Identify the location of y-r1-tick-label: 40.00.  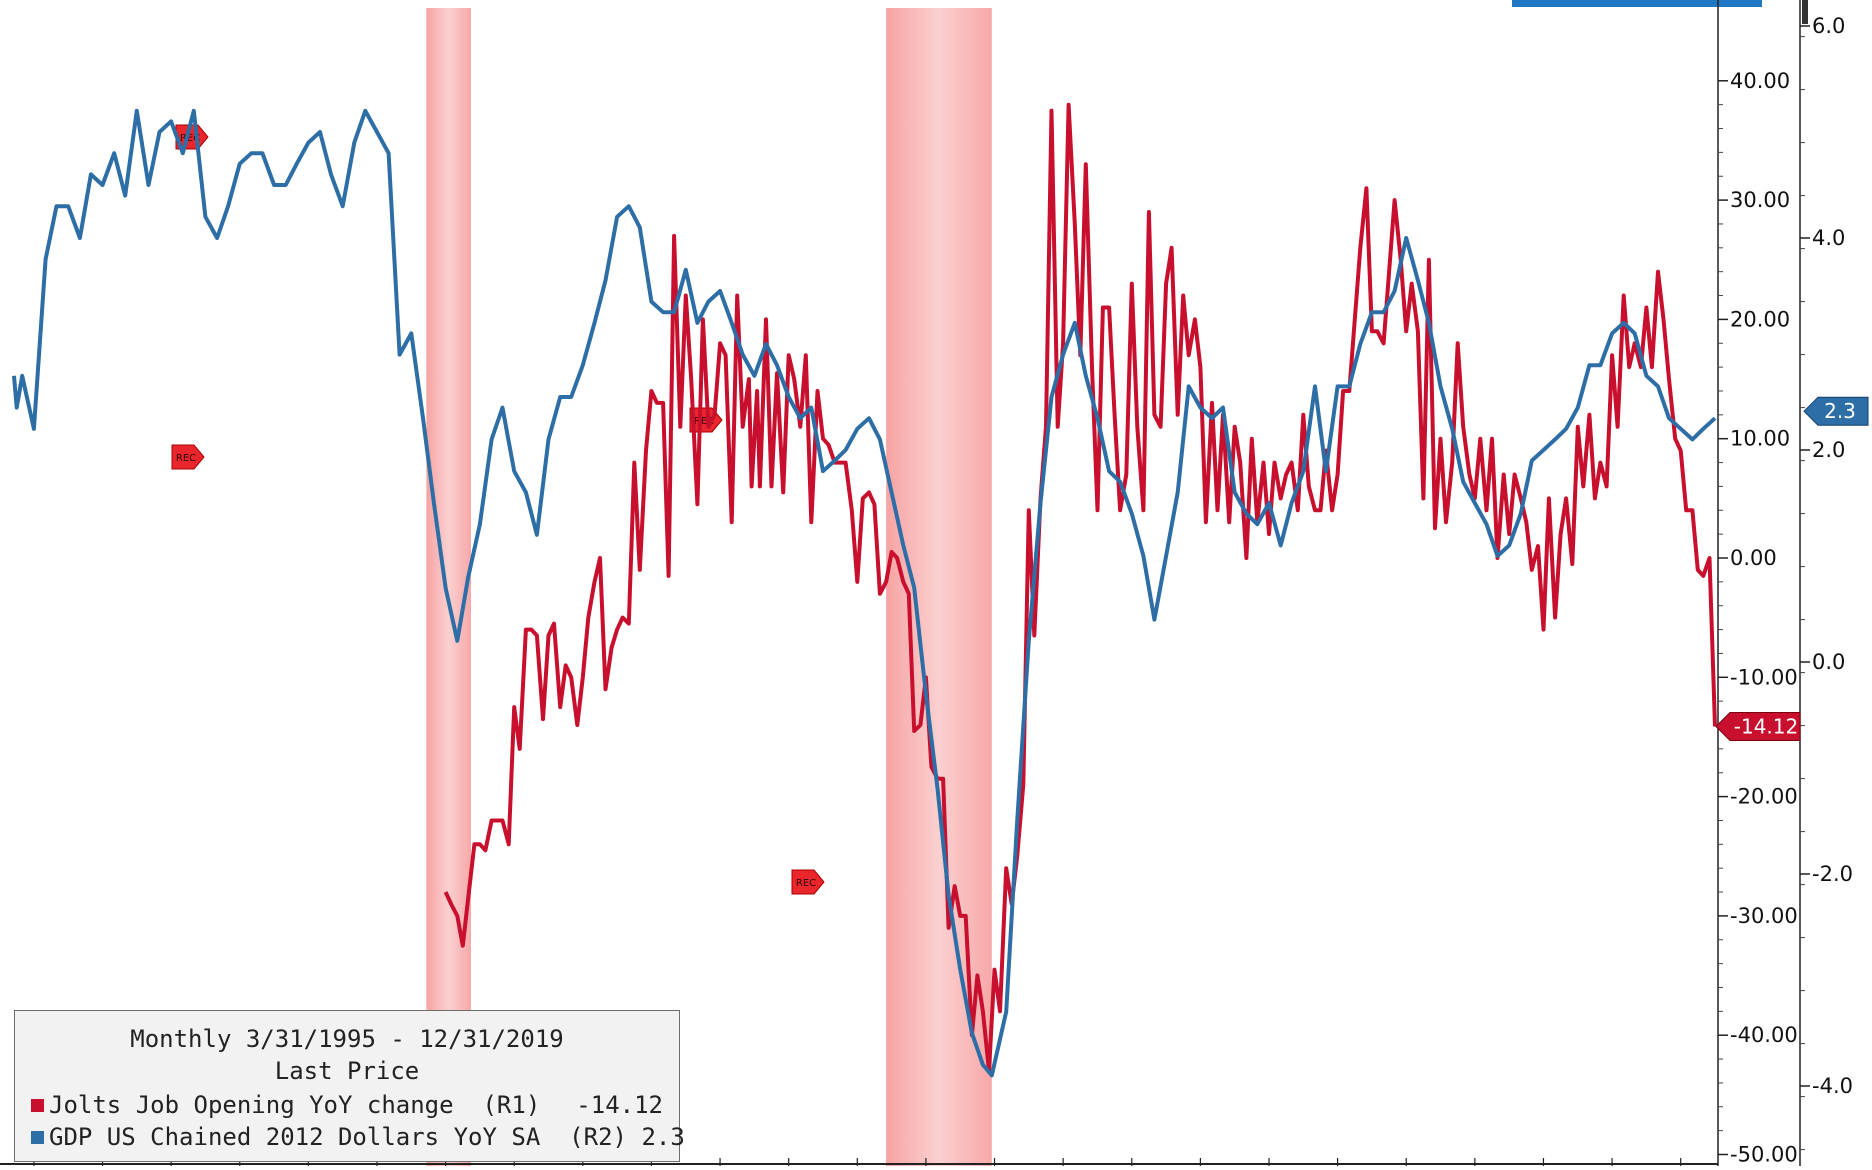
(1760, 81).